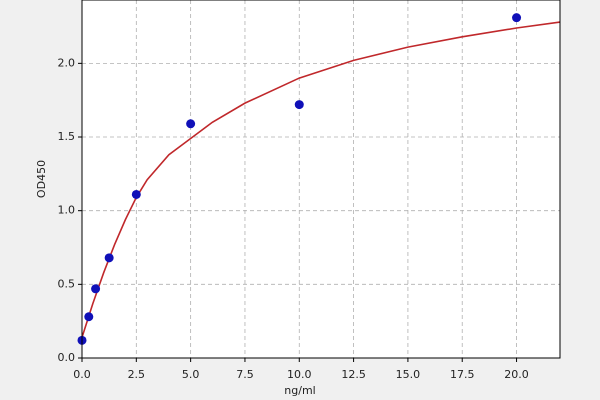 Image resolution: width=600 pixels, height=400 pixels. I want to click on x-tick-label: 10.0, so click(299, 374).